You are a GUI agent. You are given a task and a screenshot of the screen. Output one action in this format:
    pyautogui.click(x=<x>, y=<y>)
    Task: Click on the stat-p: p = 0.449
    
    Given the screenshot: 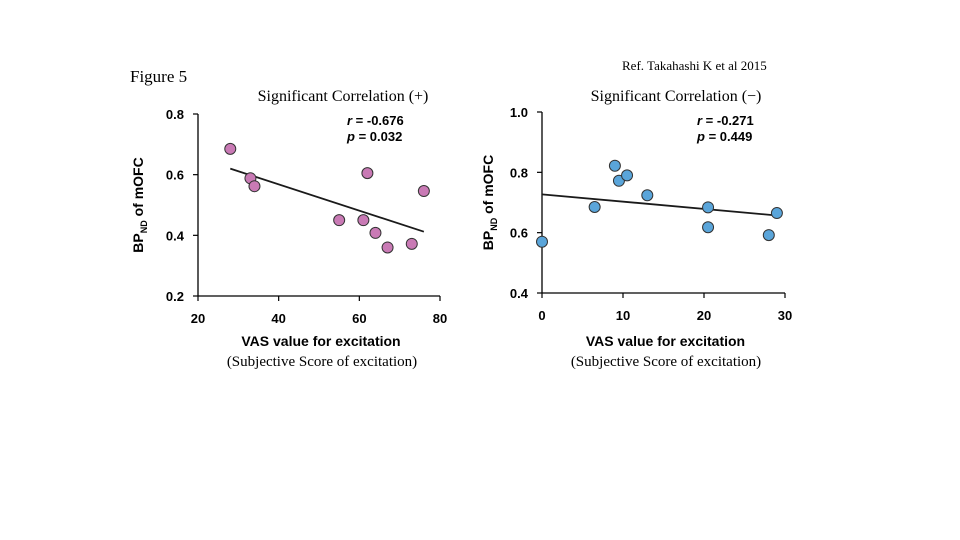 What is the action you would take?
    pyautogui.click(x=724, y=136)
    